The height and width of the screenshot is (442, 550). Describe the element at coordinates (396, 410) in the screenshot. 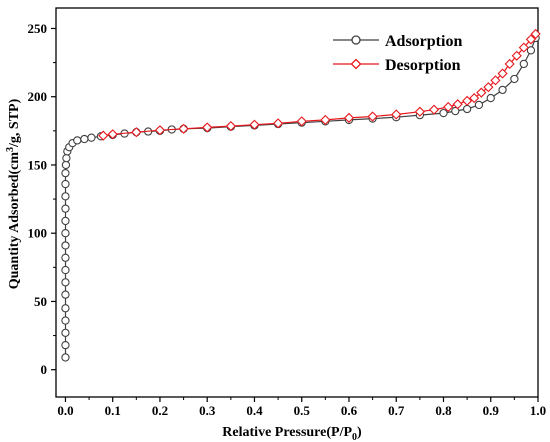

I see `x-tick-label: 0.7` at that location.